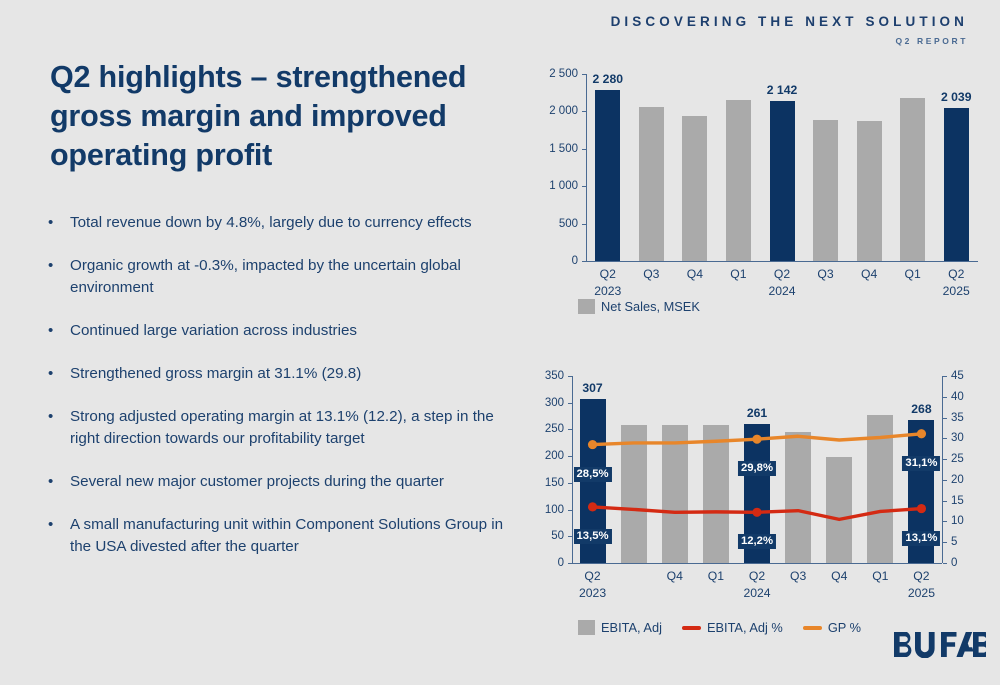 Image resolution: width=1000 pixels, height=685 pixels. What do you see at coordinates (563, 111) in the screenshot?
I see `y-axis-tick-label: 2 000` at bounding box center [563, 111].